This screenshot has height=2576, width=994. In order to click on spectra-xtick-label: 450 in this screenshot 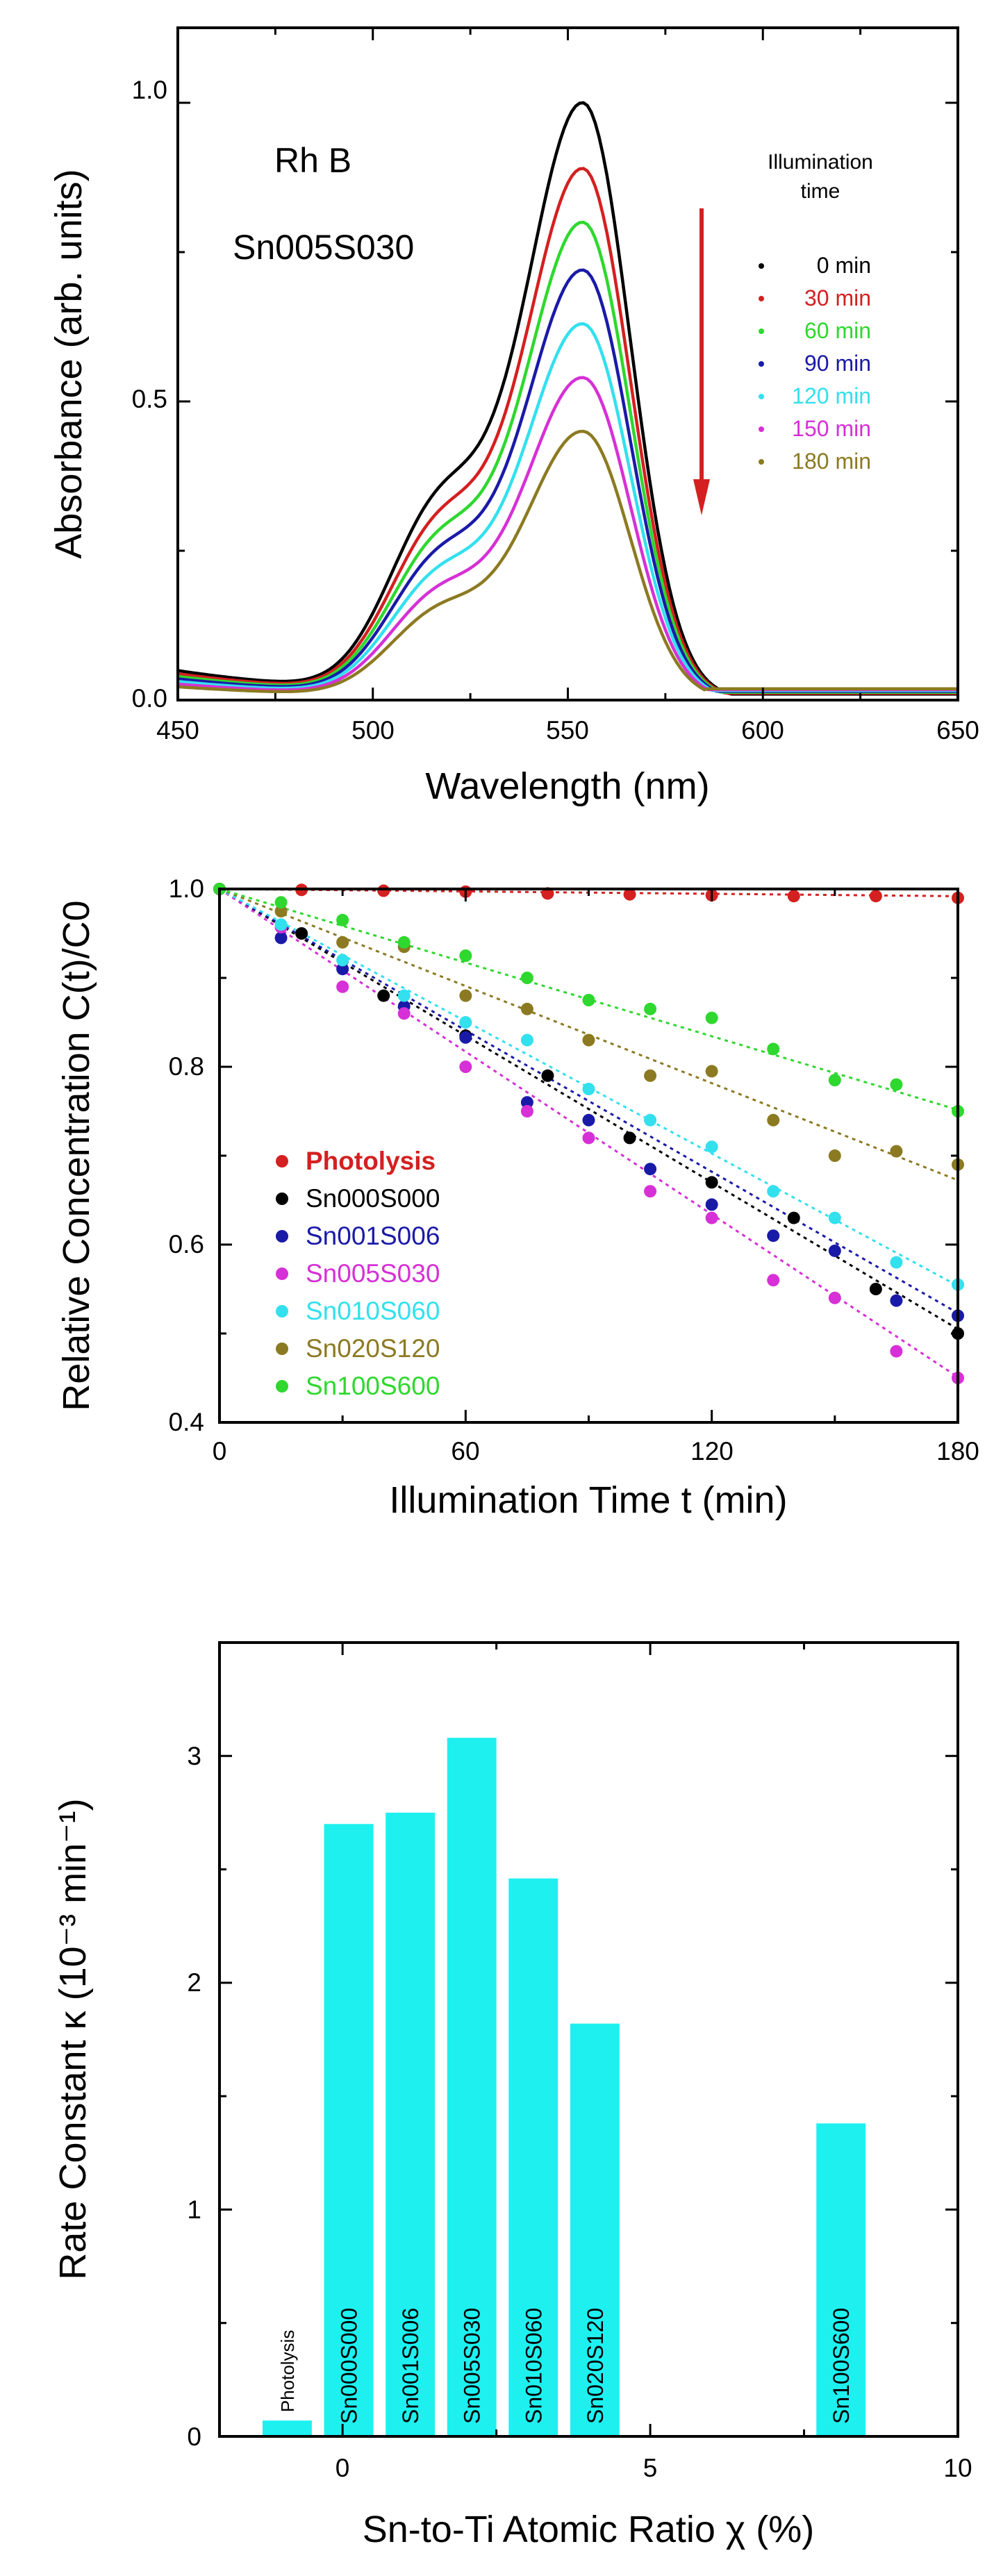, I will do `click(178, 730)`.